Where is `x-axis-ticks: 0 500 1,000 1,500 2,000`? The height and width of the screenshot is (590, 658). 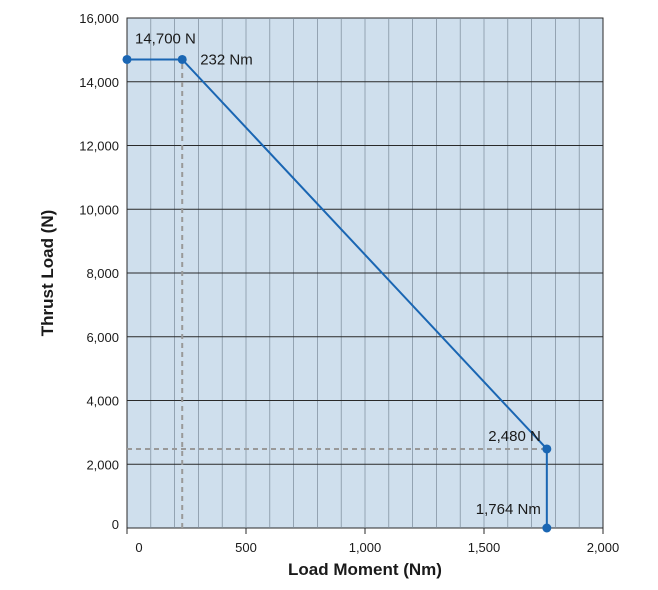
x-axis-ticks: 0 500 1,000 1,500 2,000 is located at coordinates (373, 541).